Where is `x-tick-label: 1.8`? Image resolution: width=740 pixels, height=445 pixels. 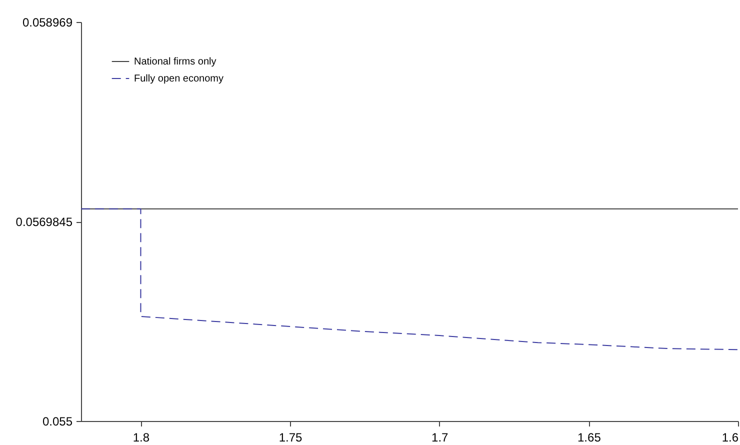
x-tick-label: 1.8 is located at coordinates (141, 437).